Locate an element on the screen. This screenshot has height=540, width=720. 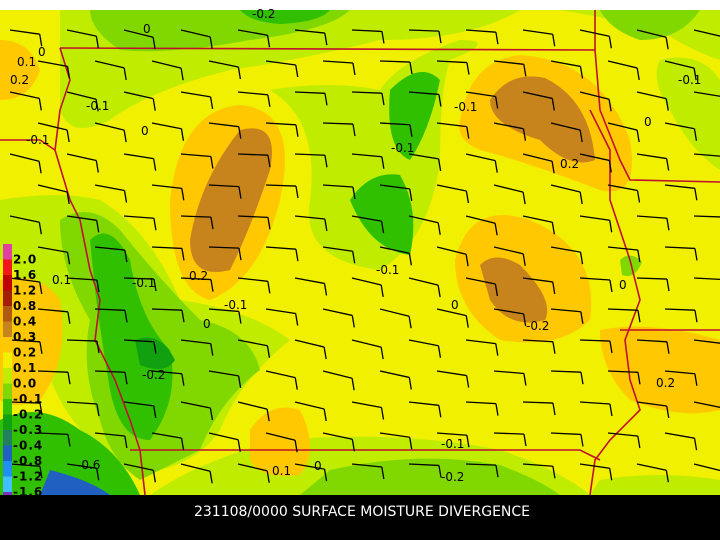
legend-label: -0.2 is located at coordinates (28, 415).